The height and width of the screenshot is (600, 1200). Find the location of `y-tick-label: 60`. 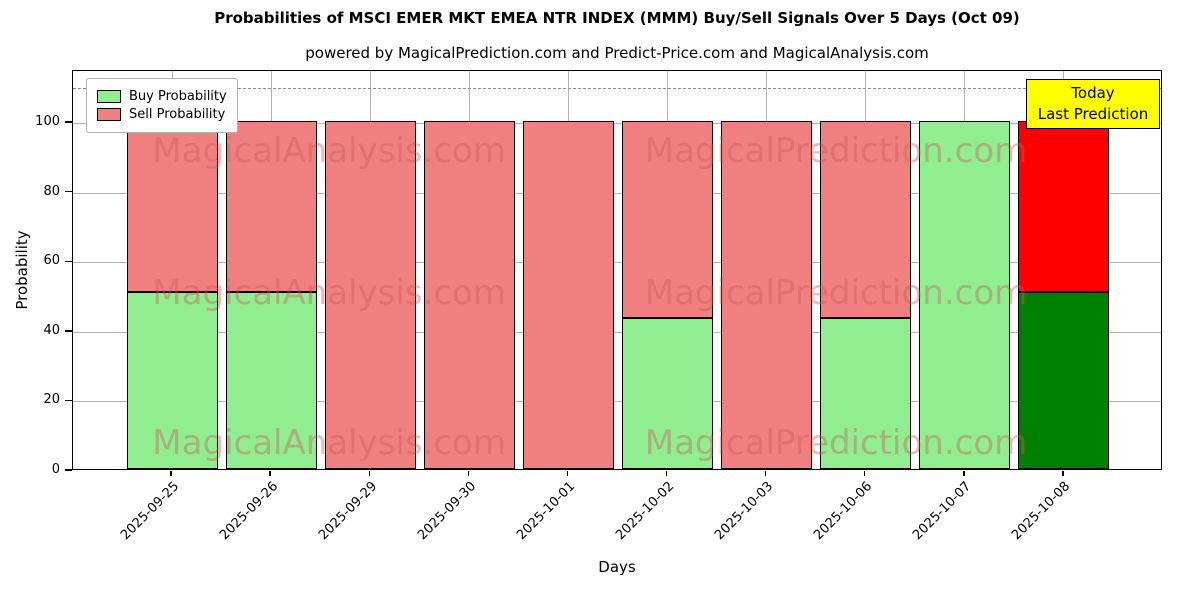

y-tick-label: 60 is located at coordinates (51, 261).